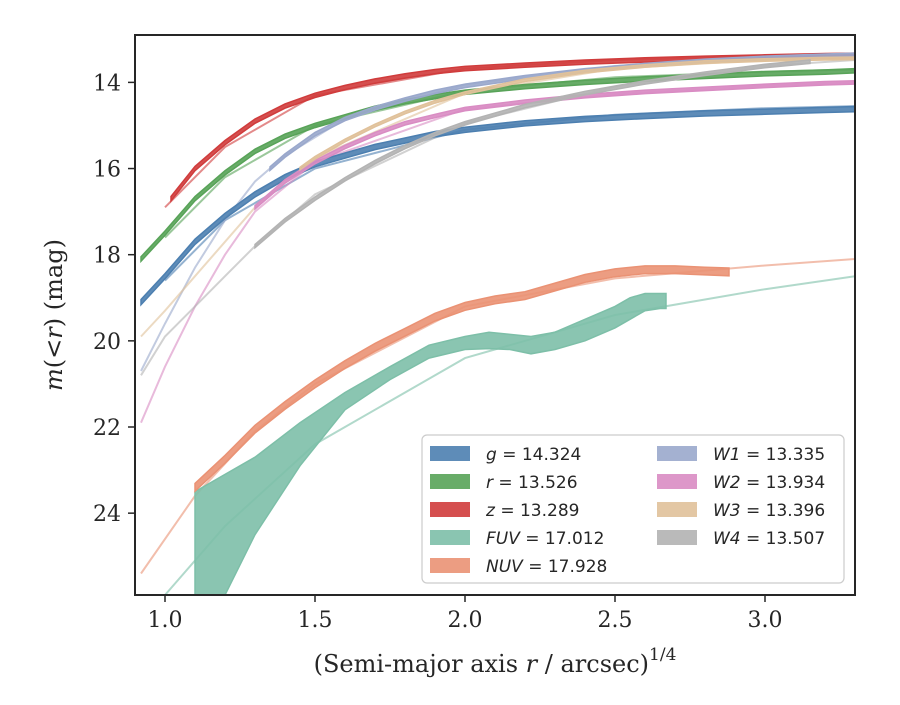 This screenshot has height=705, width=900. Describe the element at coordinates (107, 83) in the screenshot. I see `y-tick-label: 14` at that location.